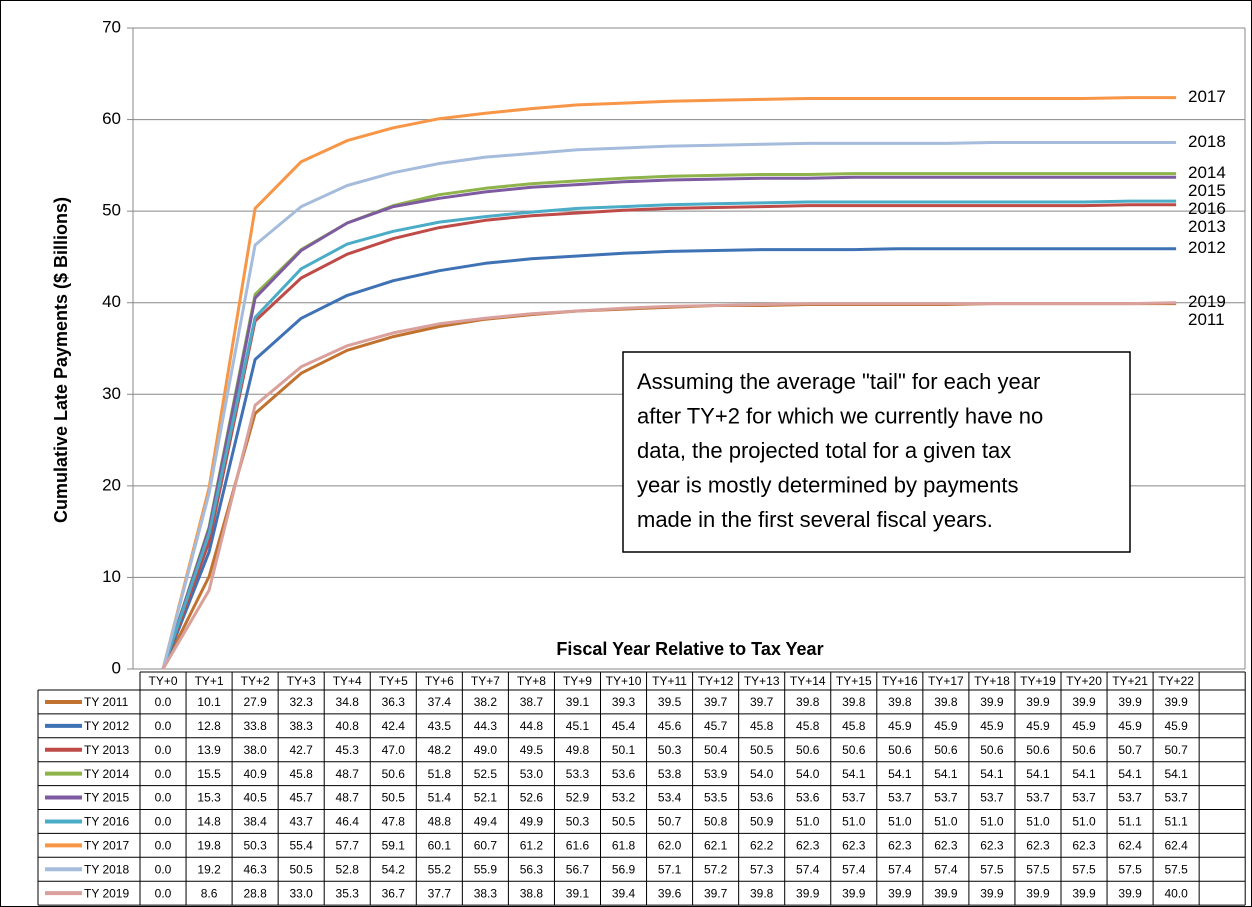 The image size is (1252, 907). What do you see at coordinates (111, 26) in the screenshot?
I see `y-tick-label: 70` at bounding box center [111, 26].